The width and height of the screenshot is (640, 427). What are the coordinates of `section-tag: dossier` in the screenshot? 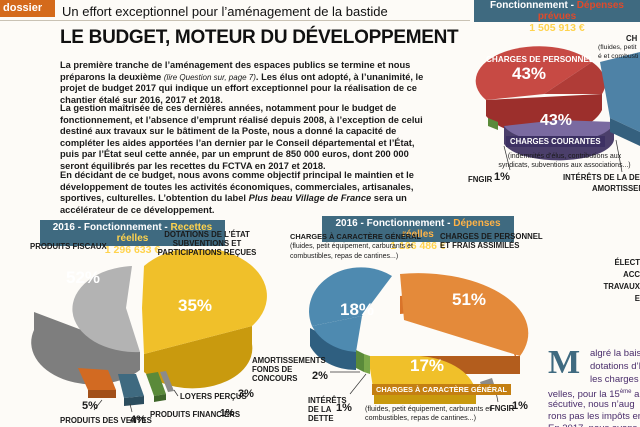 It's located at (27, 8).